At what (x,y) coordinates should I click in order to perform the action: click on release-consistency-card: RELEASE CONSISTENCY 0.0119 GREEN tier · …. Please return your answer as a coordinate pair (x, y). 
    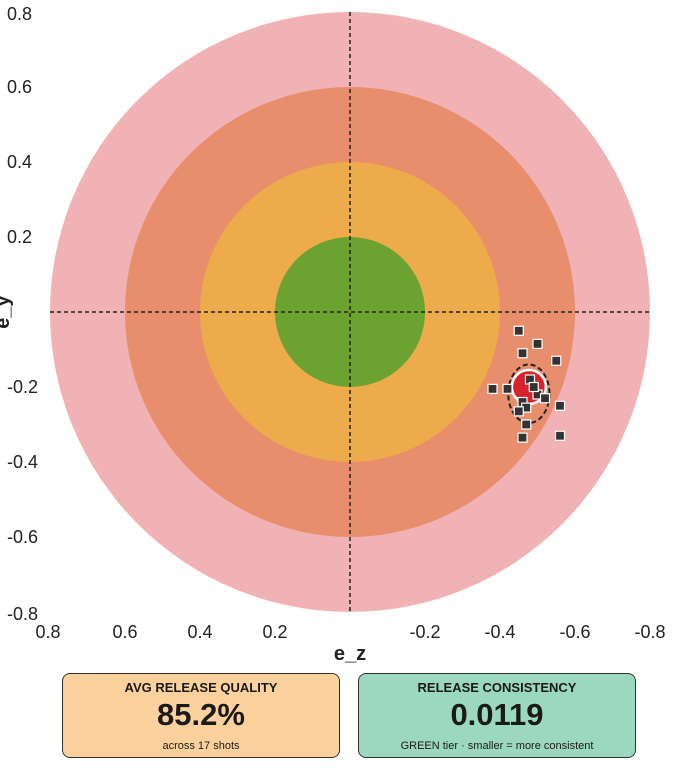
    Looking at the image, I should click on (497, 715).